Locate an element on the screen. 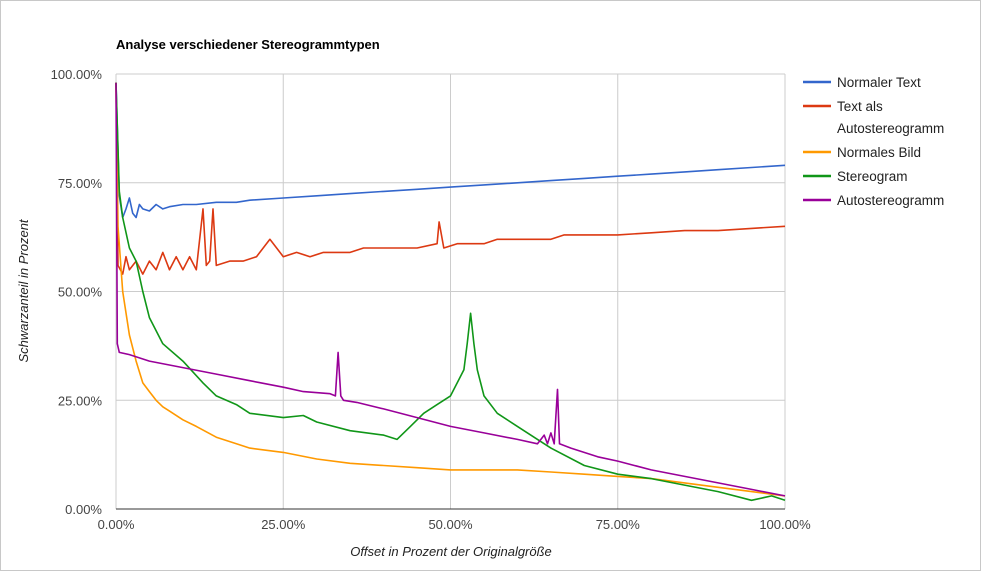  legend-item: Text als Autostereogramm is located at coordinates (873, 117).